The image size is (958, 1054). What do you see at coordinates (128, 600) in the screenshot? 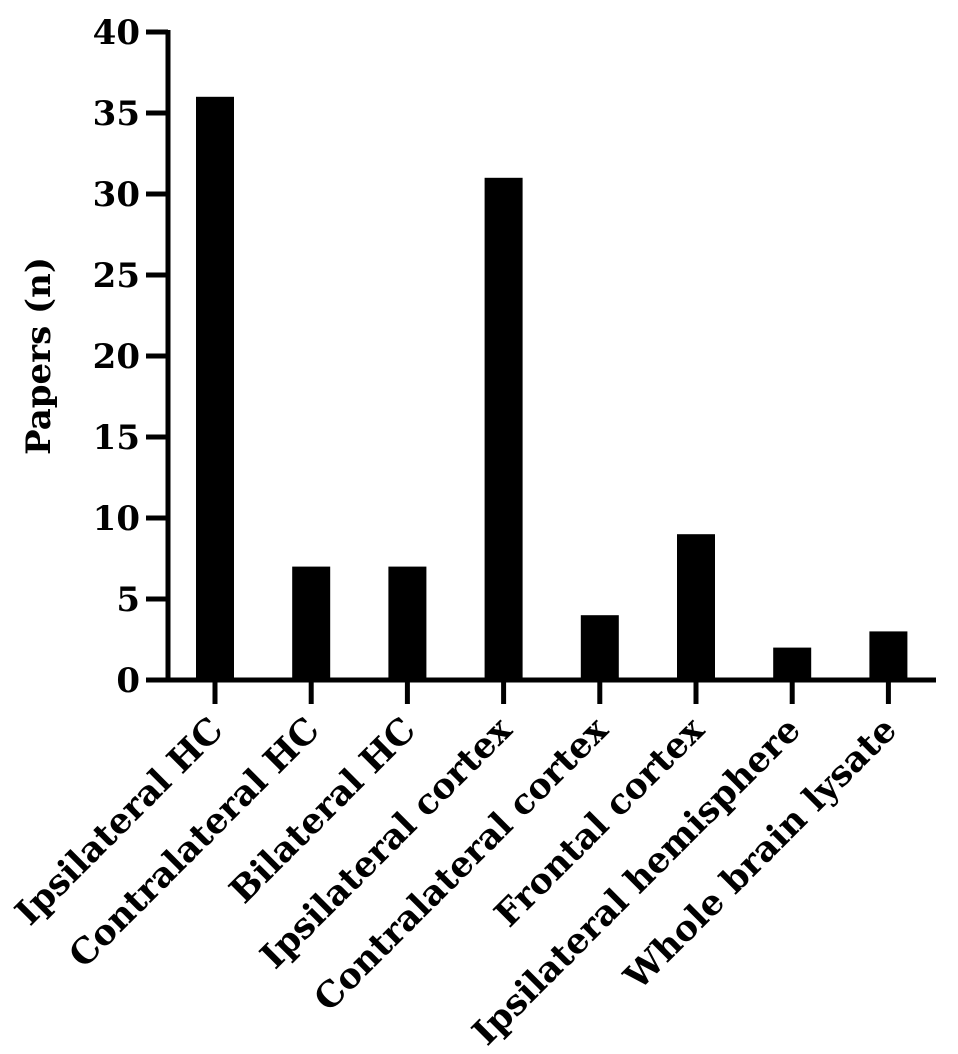
I see `y-tick-label: 5` at bounding box center [128, 600].